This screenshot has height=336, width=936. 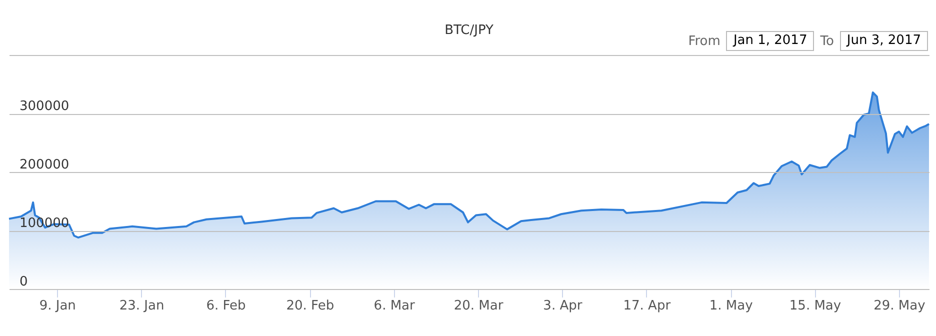 What do you see at coordinates (57, 306) in the screenshot?
I see `x-tick-label: 9. Jan` at bounding box center [57, 306].